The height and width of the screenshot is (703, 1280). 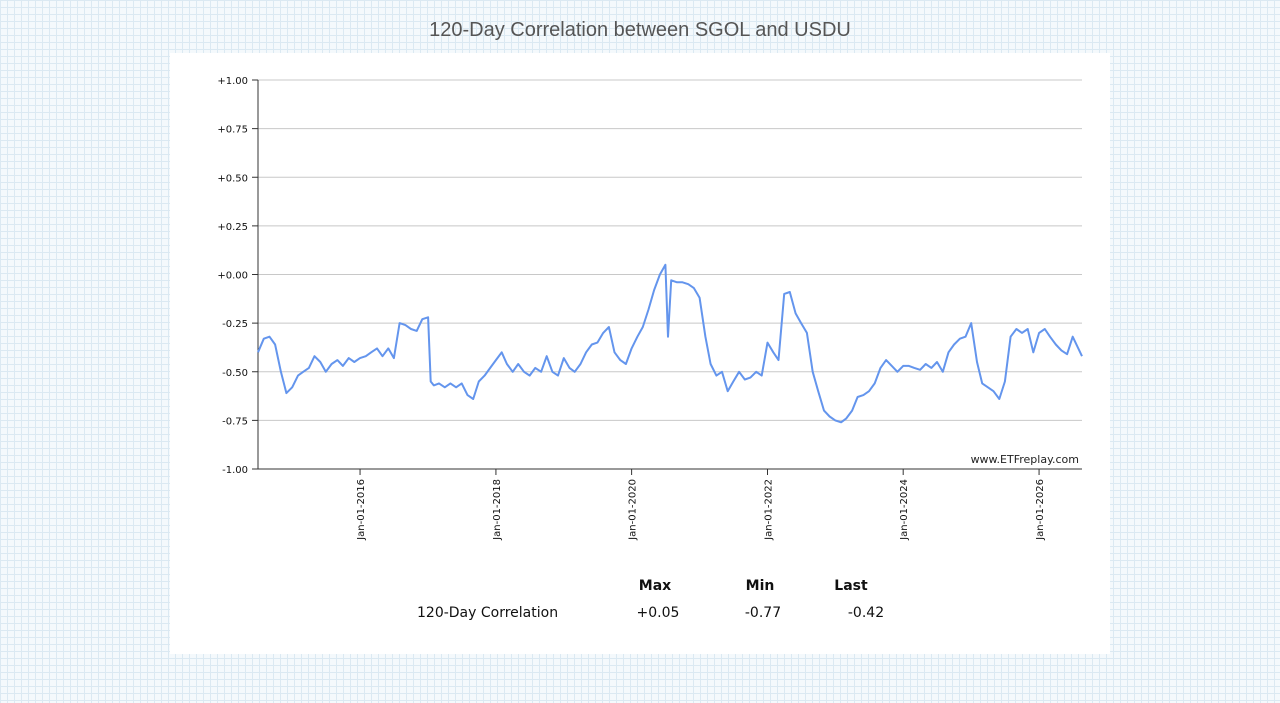 I want to click on correlation-series-line, so click(x=670, y=343).